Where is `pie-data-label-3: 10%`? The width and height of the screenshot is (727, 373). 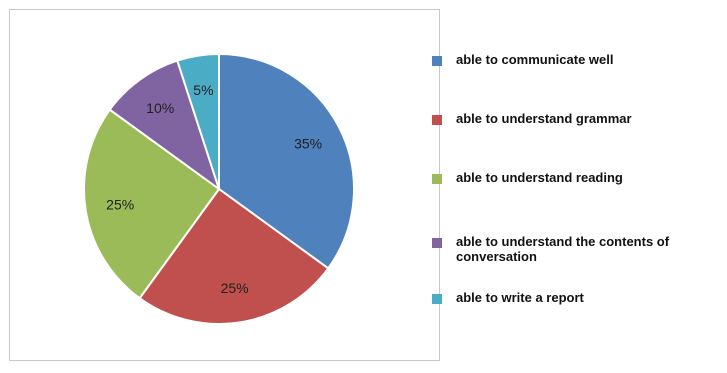 pie-data-label-3: 10% is located at coordinates (160, 108).